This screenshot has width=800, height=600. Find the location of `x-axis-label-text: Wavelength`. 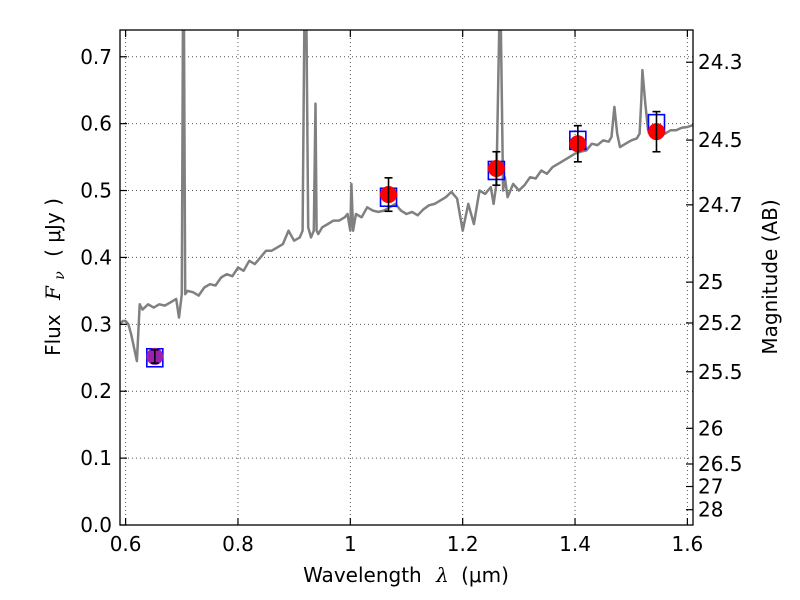

x-axis-label-text: Wavelength is located at coordinates (362, 575).